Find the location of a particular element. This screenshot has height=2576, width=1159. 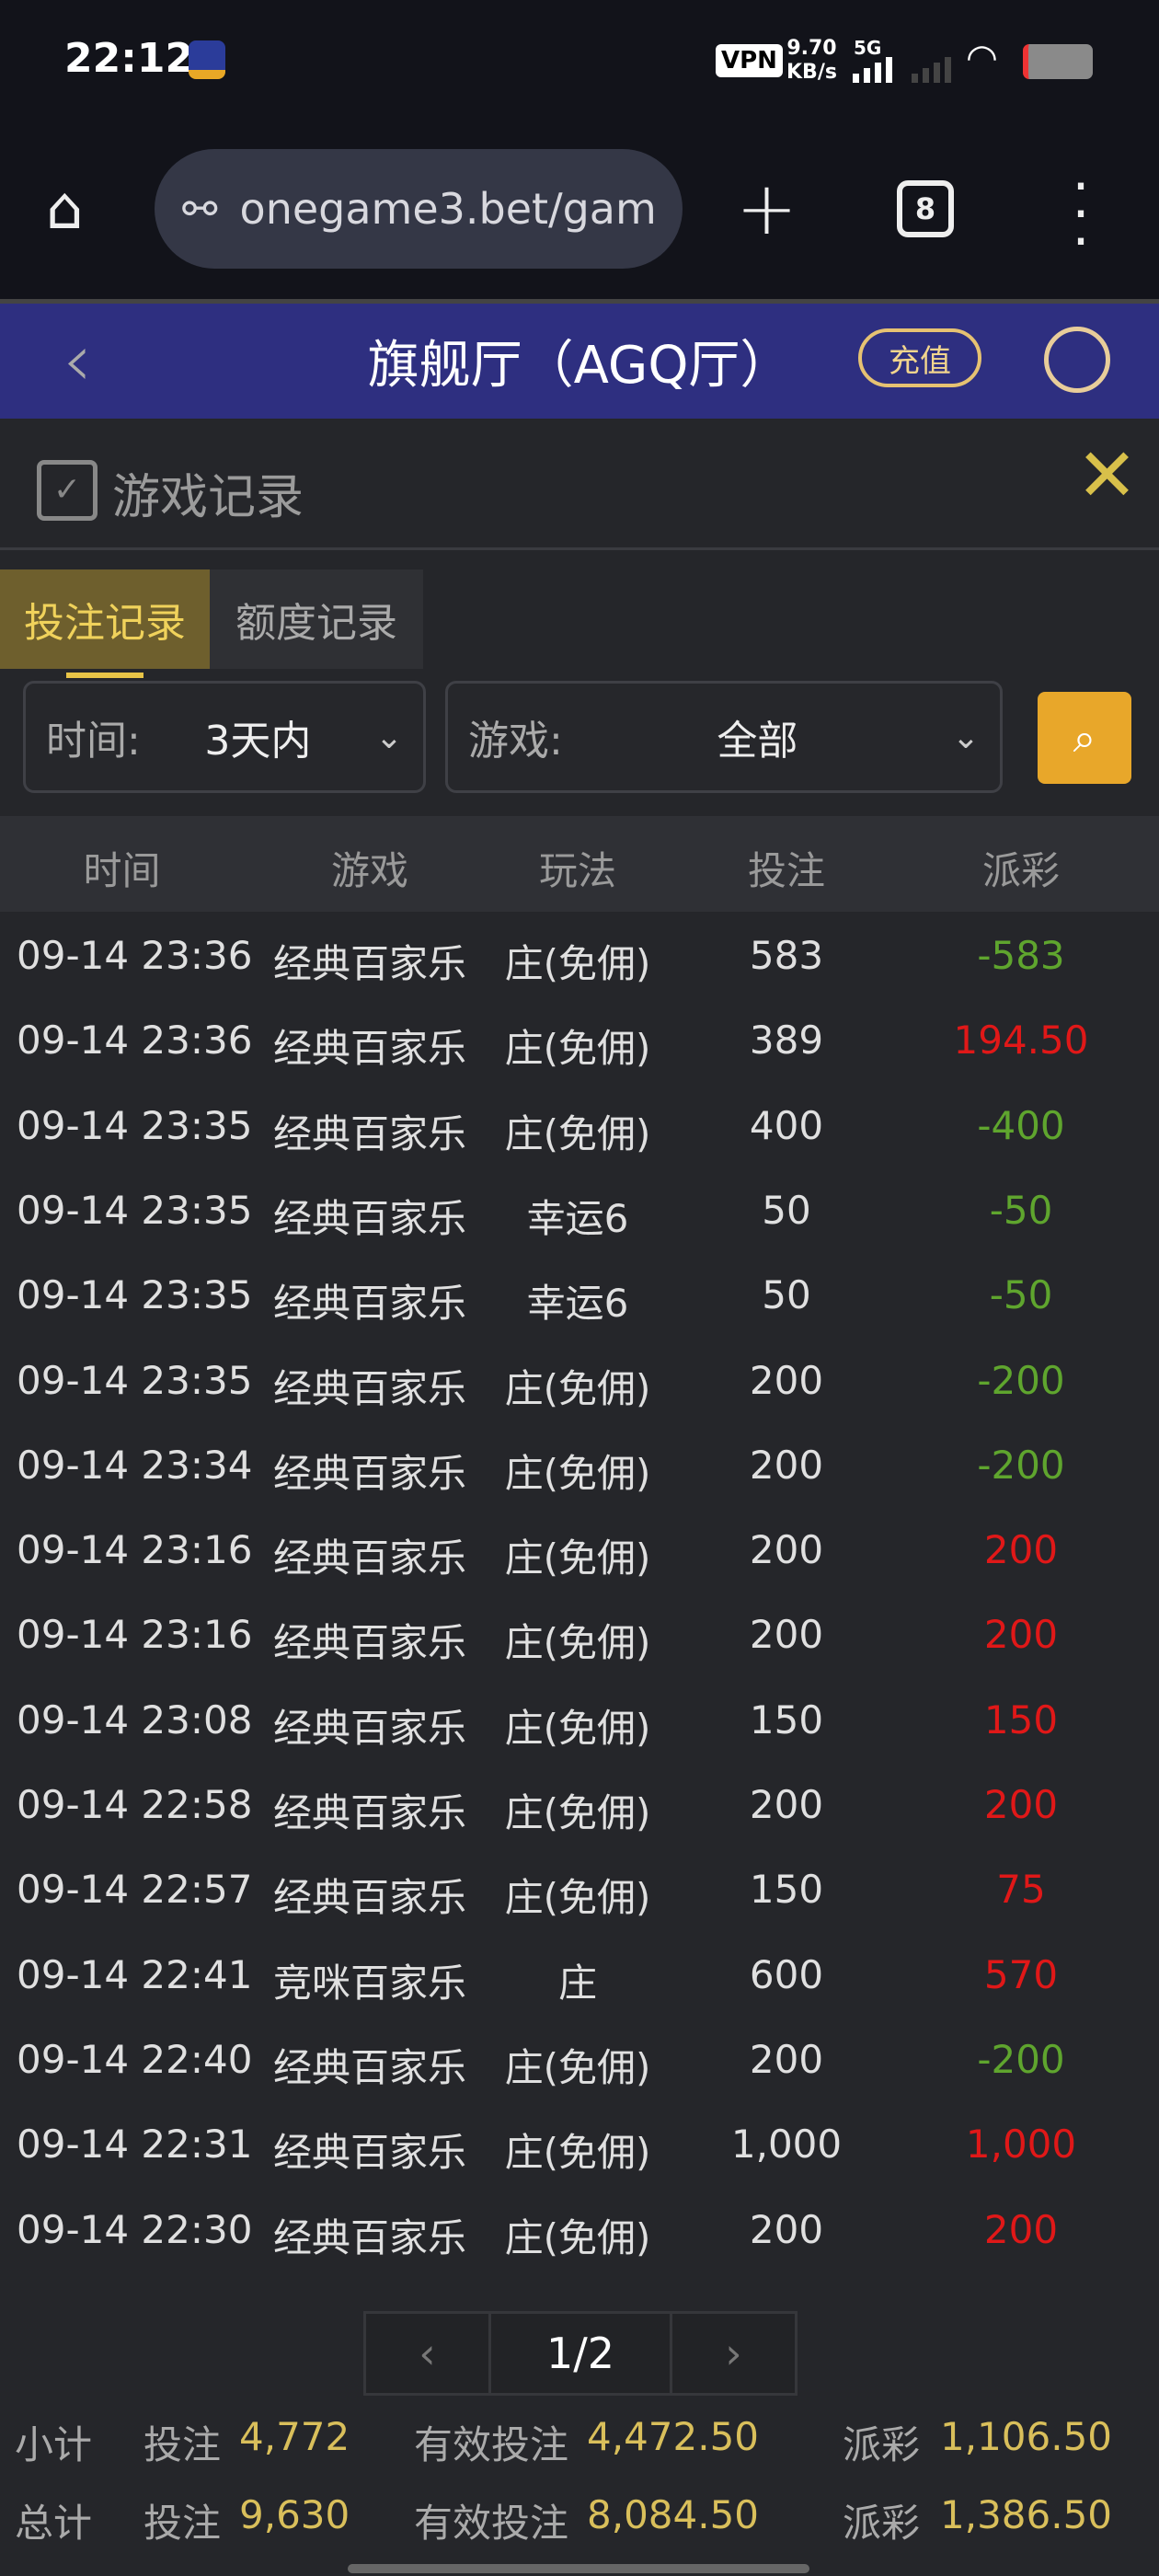

cell-bet: 389 is located at coordinates (786, 1041).